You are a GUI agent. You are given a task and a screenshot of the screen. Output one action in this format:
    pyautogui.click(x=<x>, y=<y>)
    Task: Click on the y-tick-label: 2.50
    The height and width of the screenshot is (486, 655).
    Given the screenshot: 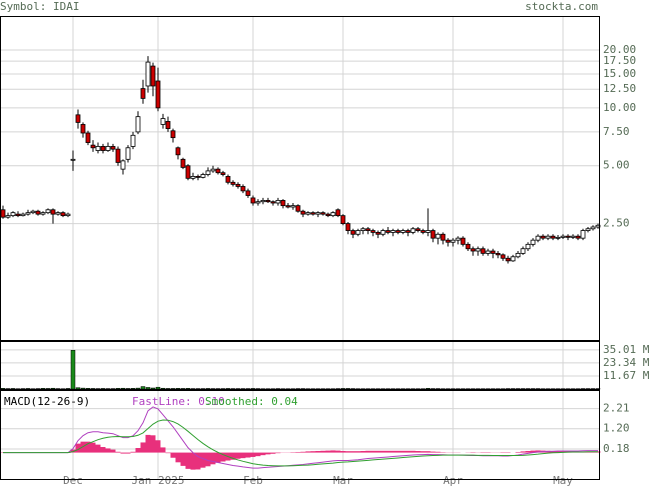 What is the action you would take?
    pyautogui.click(x=616, y=223)
    